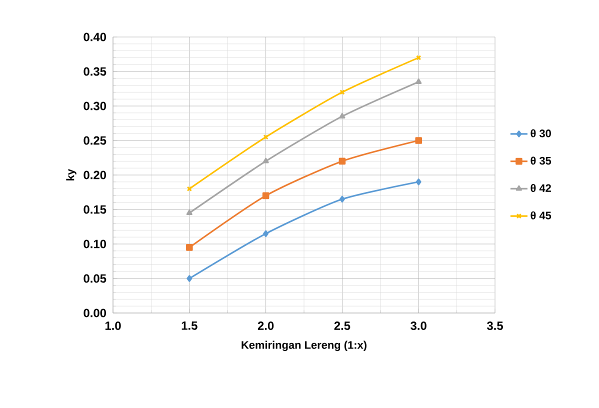 The width and height of the screenshot is (599, 408). What do you see at coordinates (304, 346) in the screenshot?
I see `x-axis-title: Kemiringan Lereng (1:x)` at bounding box center [304, 346].